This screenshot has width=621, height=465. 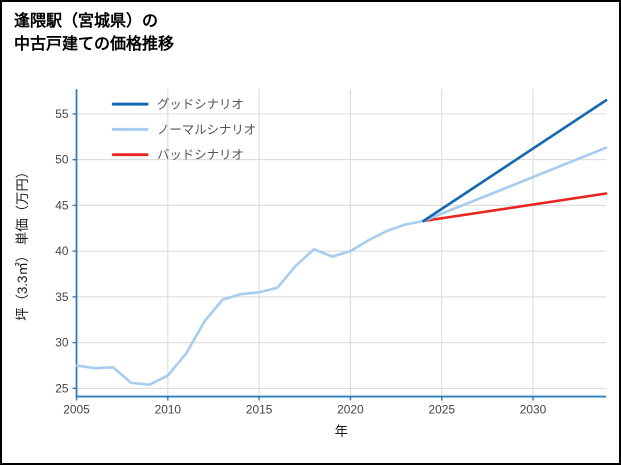 I want to click on y-tick-label: 30, so click(x=62, y=343).